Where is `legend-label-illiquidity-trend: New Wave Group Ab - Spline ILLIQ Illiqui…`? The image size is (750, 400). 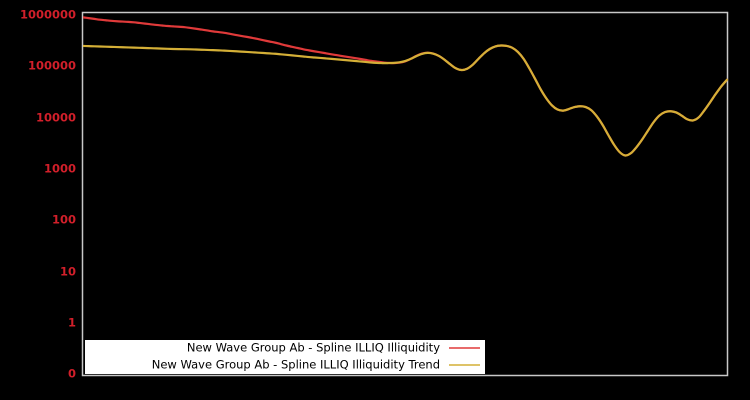
legend-label-illiquidity-trend: New Wave Group Ab - Spline ILLIQ Illiqui… is located at coordinates (296, 365).